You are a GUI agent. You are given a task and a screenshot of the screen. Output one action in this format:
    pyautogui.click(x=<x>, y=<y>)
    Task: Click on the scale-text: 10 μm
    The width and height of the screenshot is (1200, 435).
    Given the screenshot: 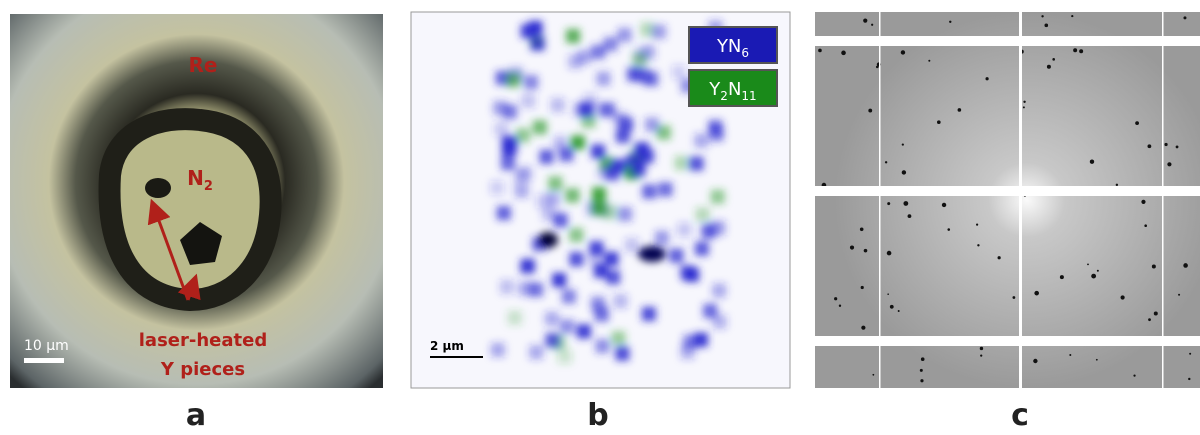 What is the action you would take?
    pyautogui.click(x=46, y=346)
    